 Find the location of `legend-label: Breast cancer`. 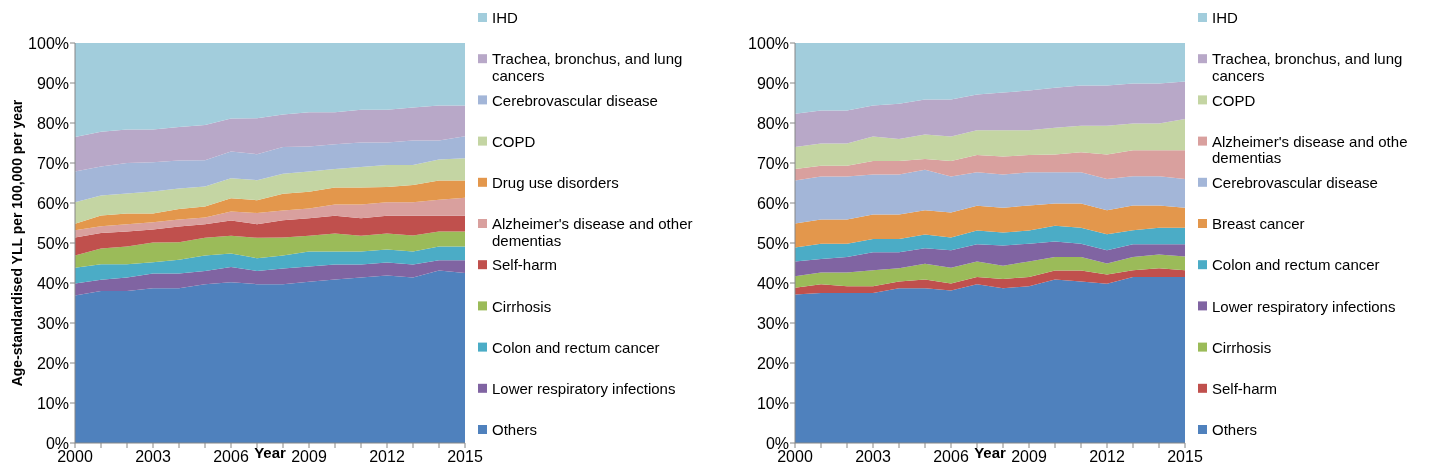

legend-label: Breast cancer is located at coordinates (1258, 224).